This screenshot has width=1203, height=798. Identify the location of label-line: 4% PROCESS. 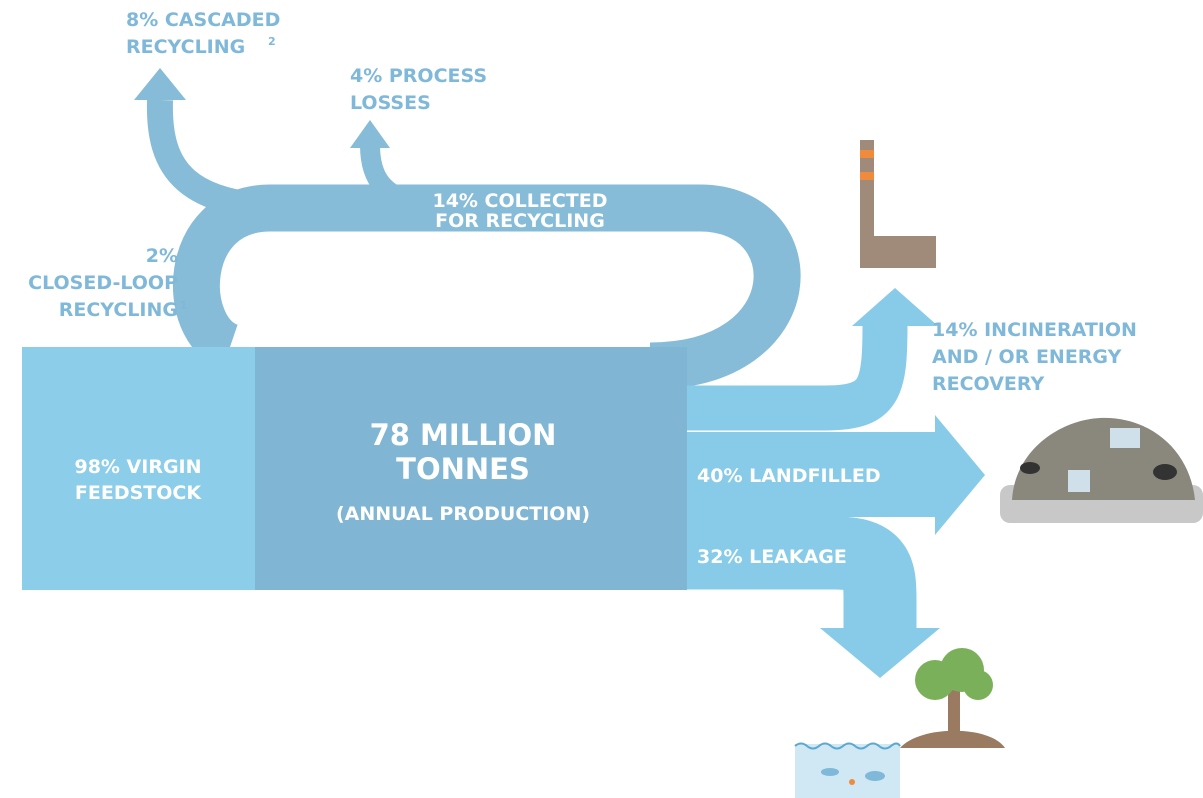
(418, 76).